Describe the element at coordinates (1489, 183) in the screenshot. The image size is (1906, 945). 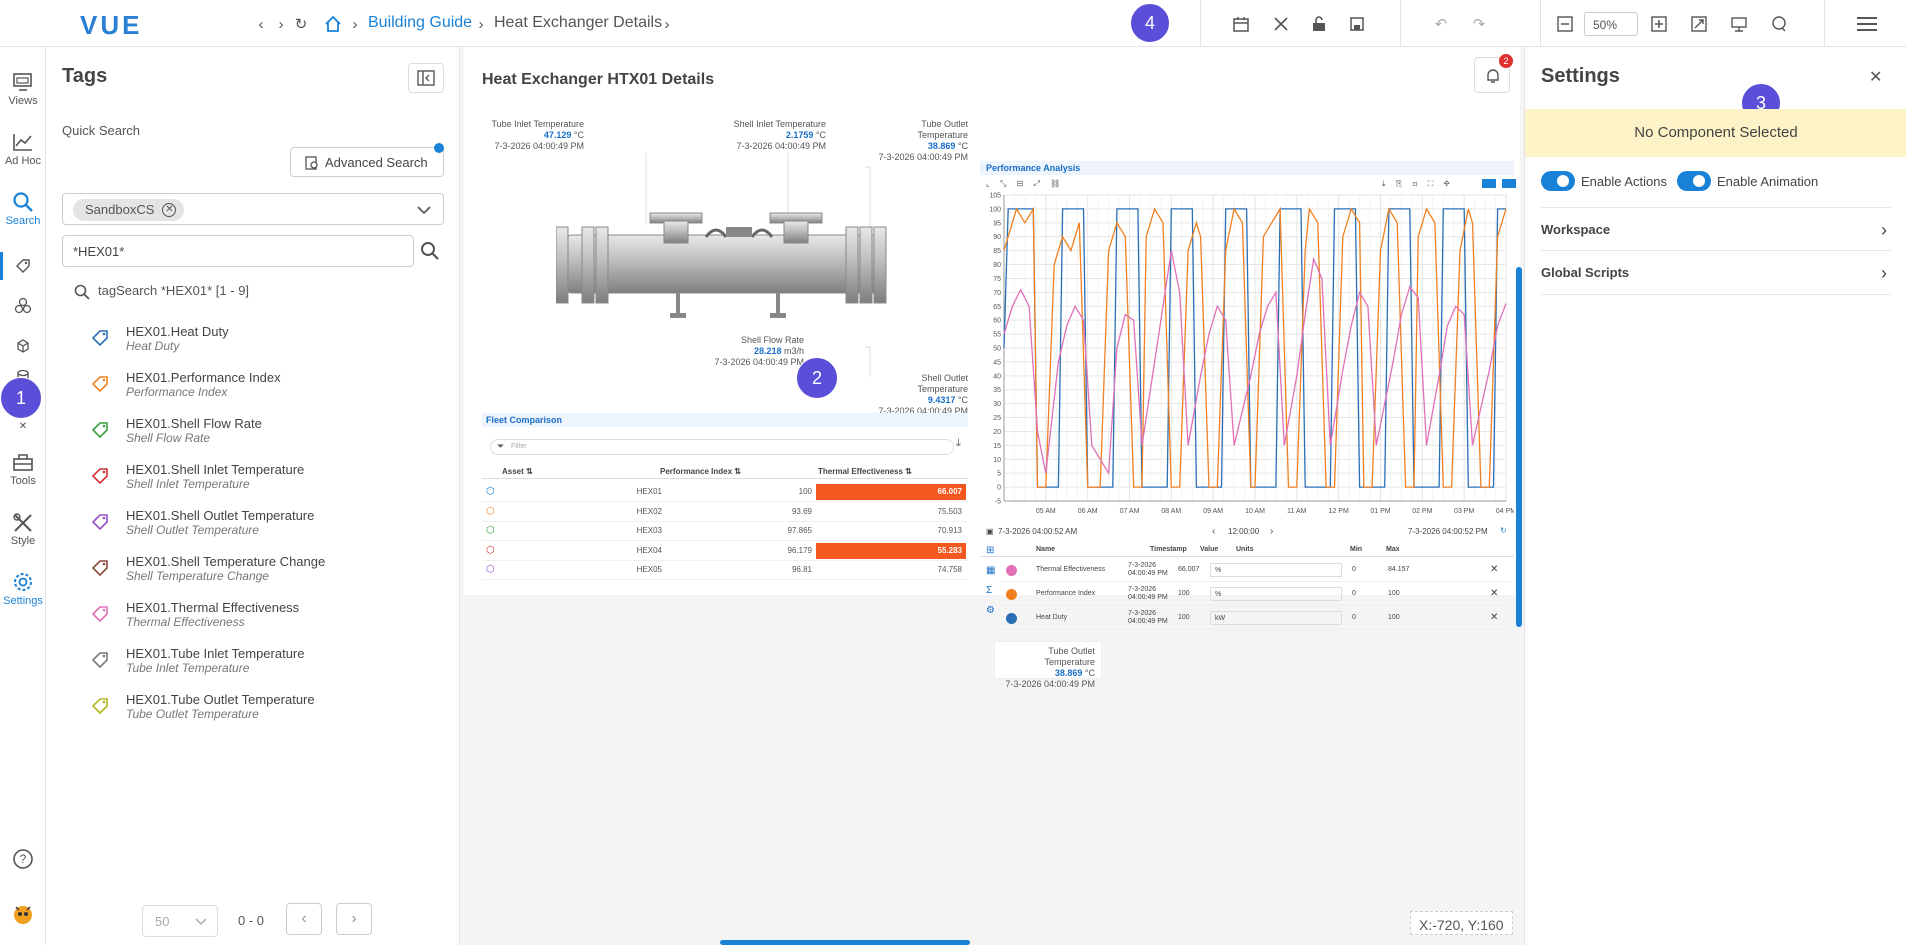
I see `chart-mode-toggle` at that location.